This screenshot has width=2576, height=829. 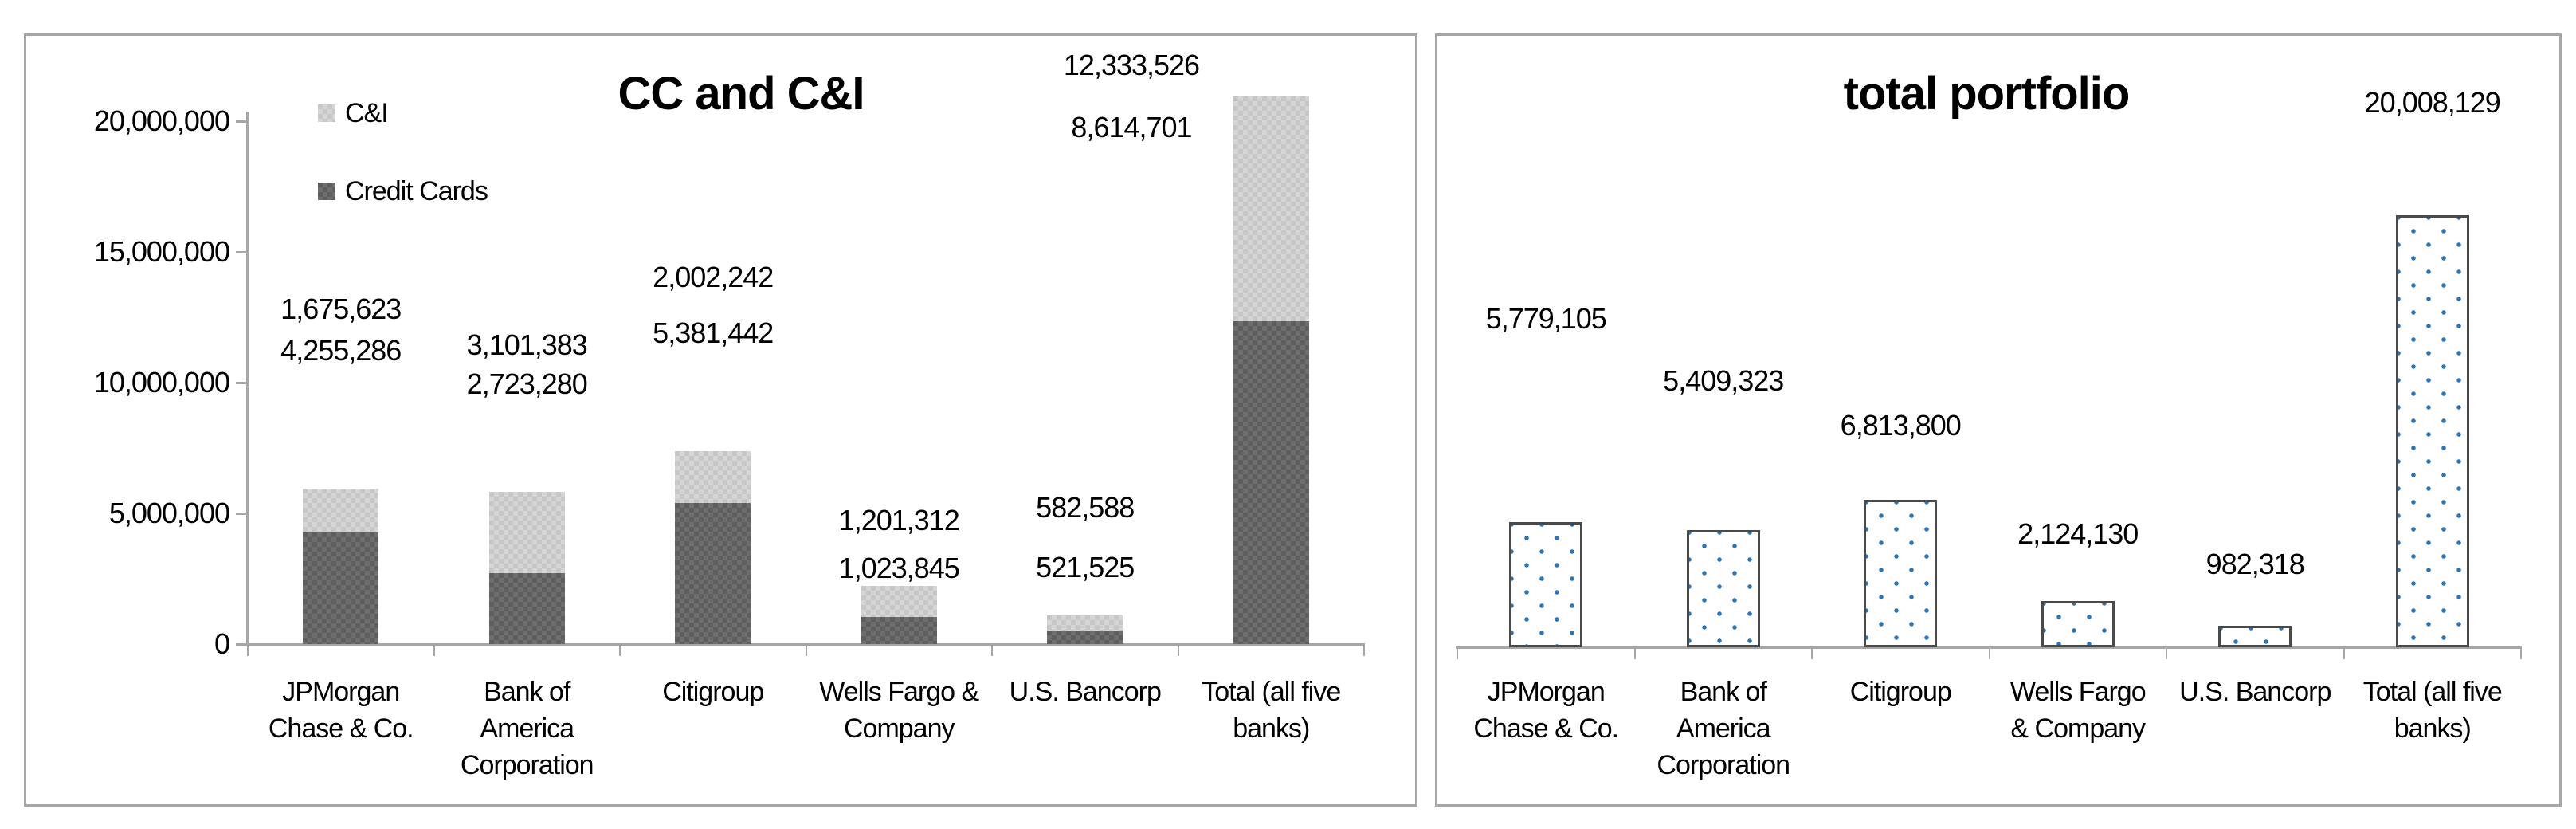 What do you see at coordinates (1085, 567) in the screenshot?
I see `data-label: 521,525` at bounding box center [1085, 567].